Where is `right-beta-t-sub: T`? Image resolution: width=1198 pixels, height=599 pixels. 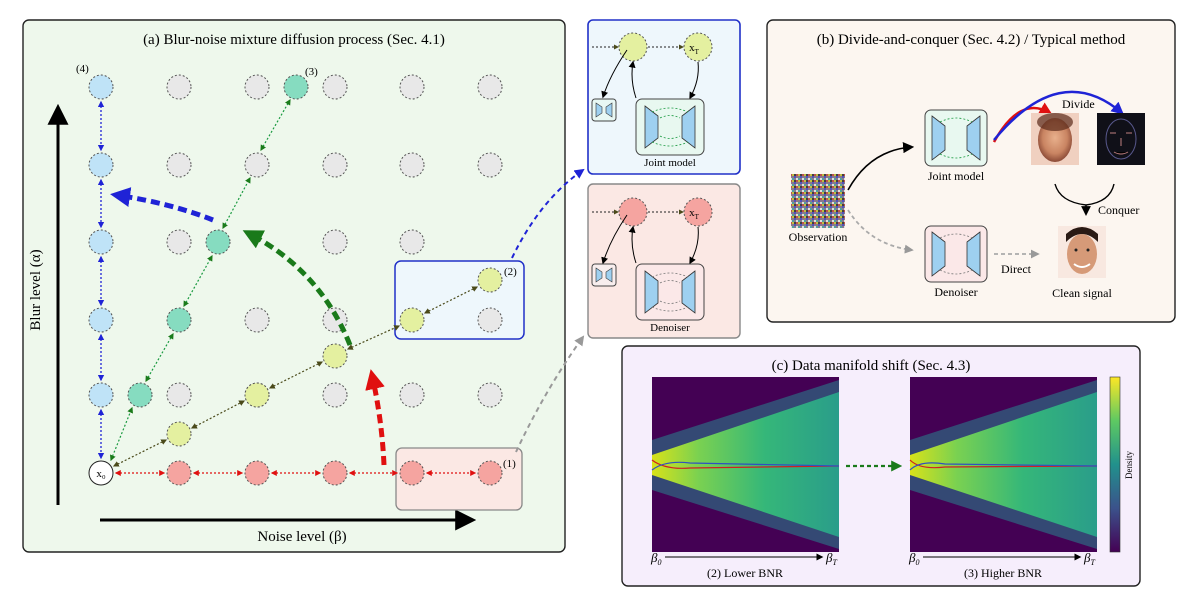
right-beta-t-sub: T is located at coordinates (1092, 562).